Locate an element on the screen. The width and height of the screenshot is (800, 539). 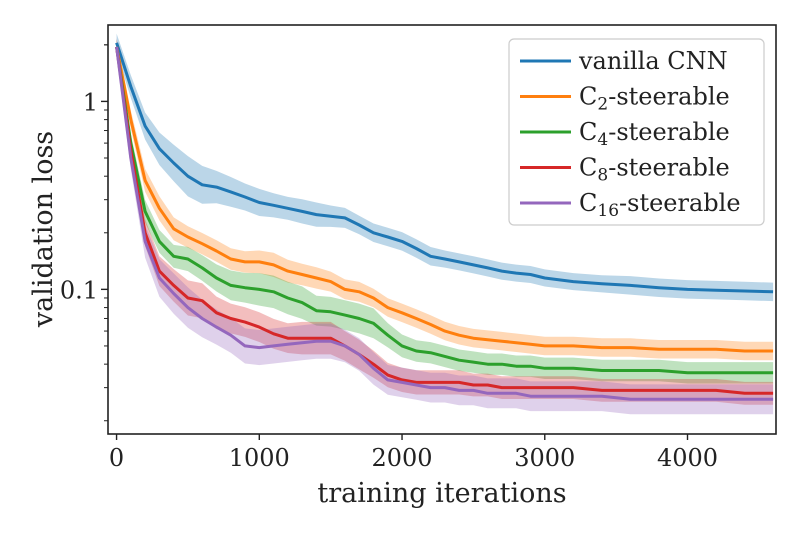
y-tick-label: 0.1 is located at coordinates (79, 290).